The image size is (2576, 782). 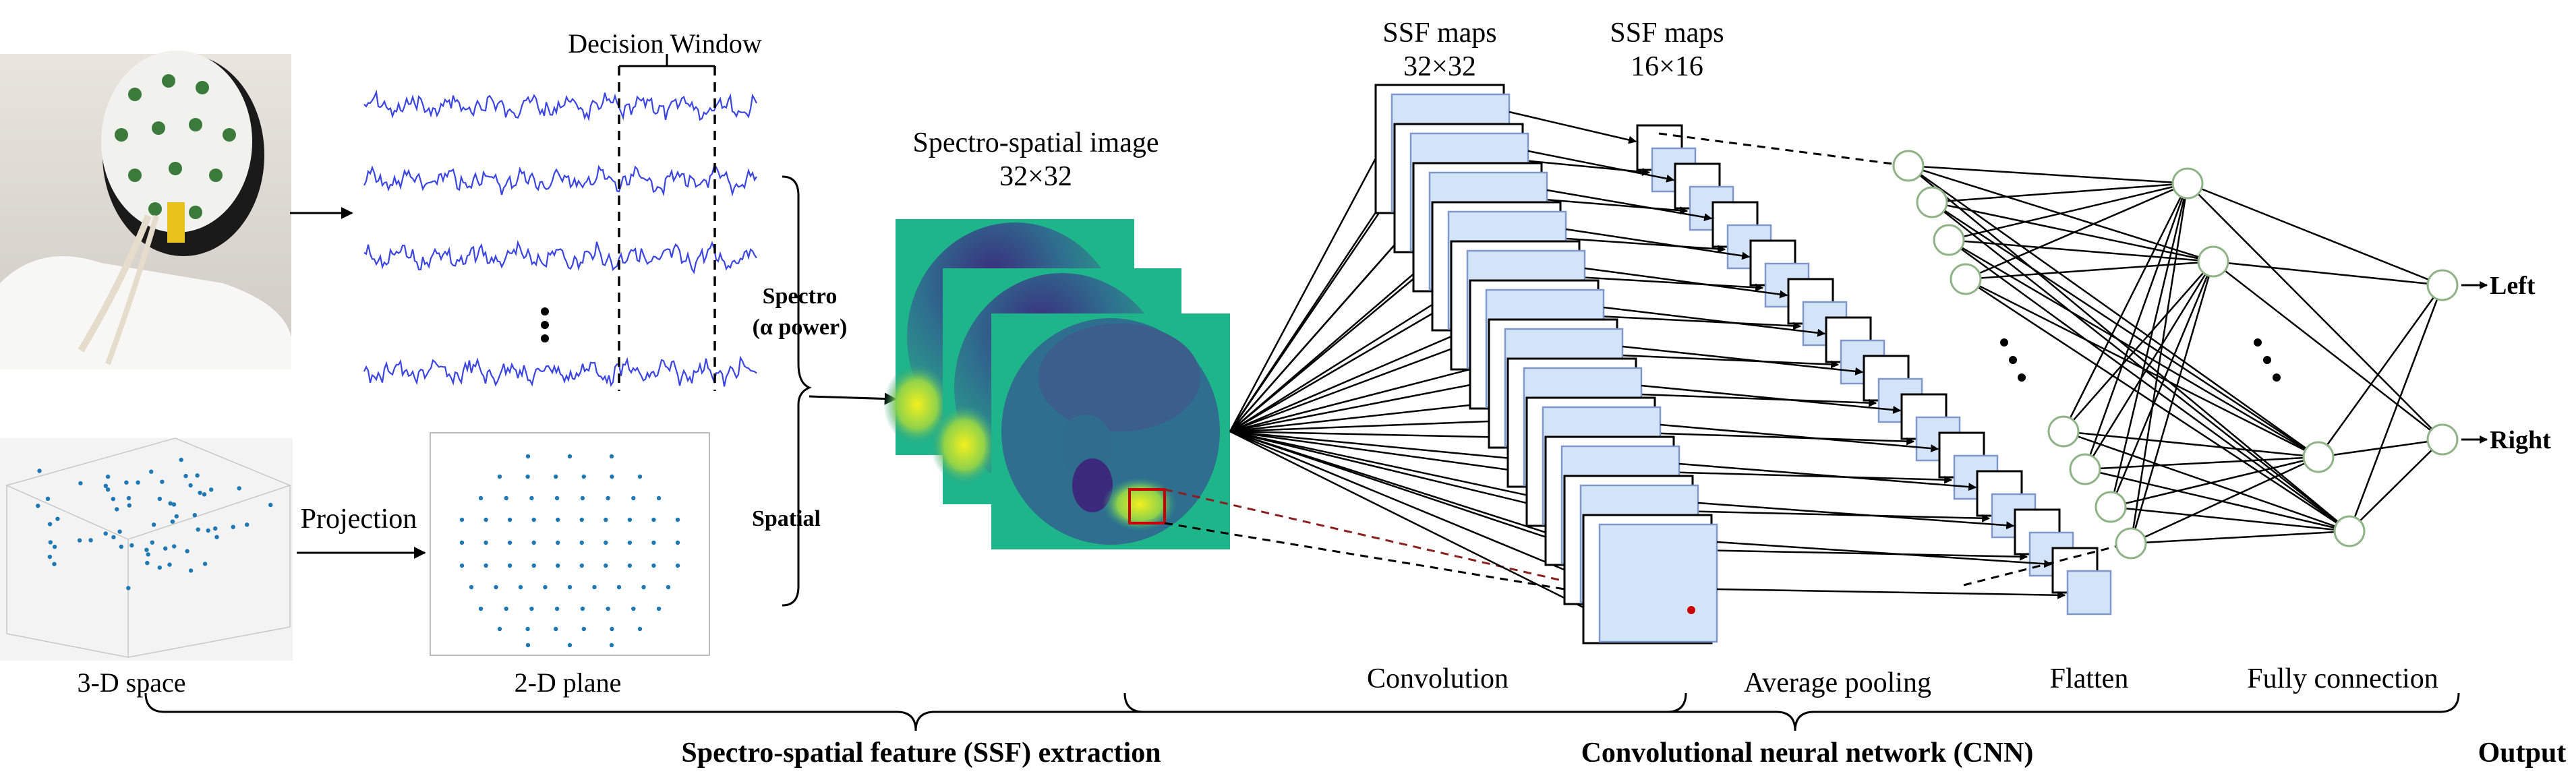 What do you see at coordinates (2047, 563) in the screenshot?
I see `pool-to-flatten-dash-bottom` at bounding box center [2047, 563].